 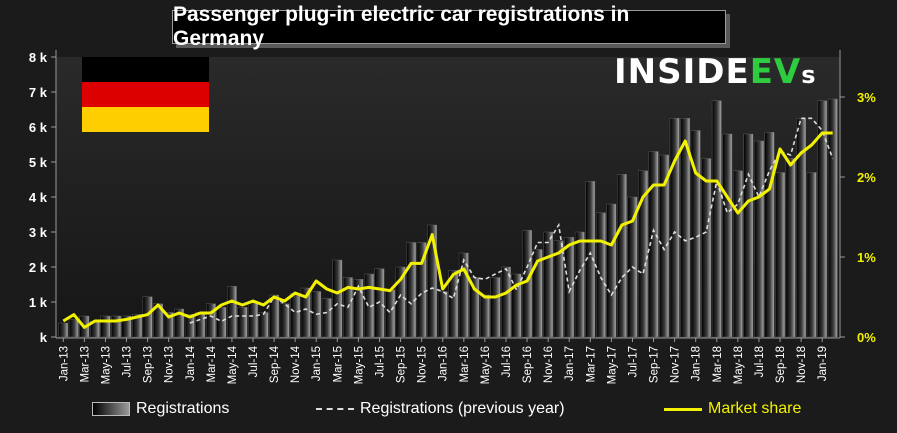 What do you see at coordinates (739, 365) in the screenshot?
I see `x-tick-label: May-18` at bounding box center [739, 365].